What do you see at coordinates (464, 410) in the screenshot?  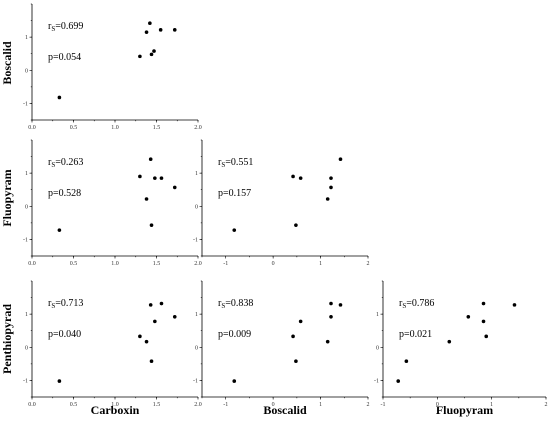 I see `x-axis-label: Fluopyram` at bounding box center [464, 410].